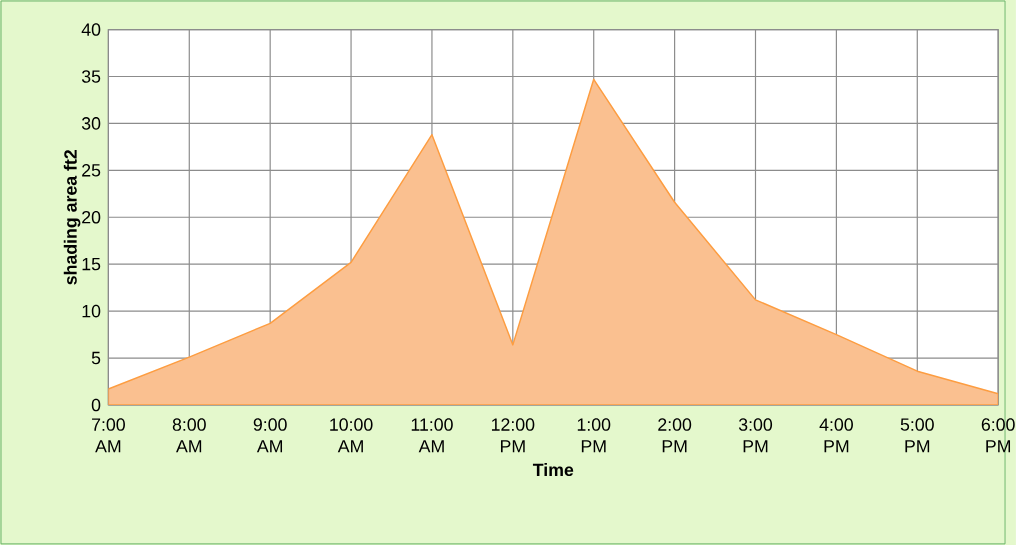 The image size is (1031, 545). Describe the element at coordinates (91, 217) in the screenshot. I see `y-tick-label: 20` at that location.